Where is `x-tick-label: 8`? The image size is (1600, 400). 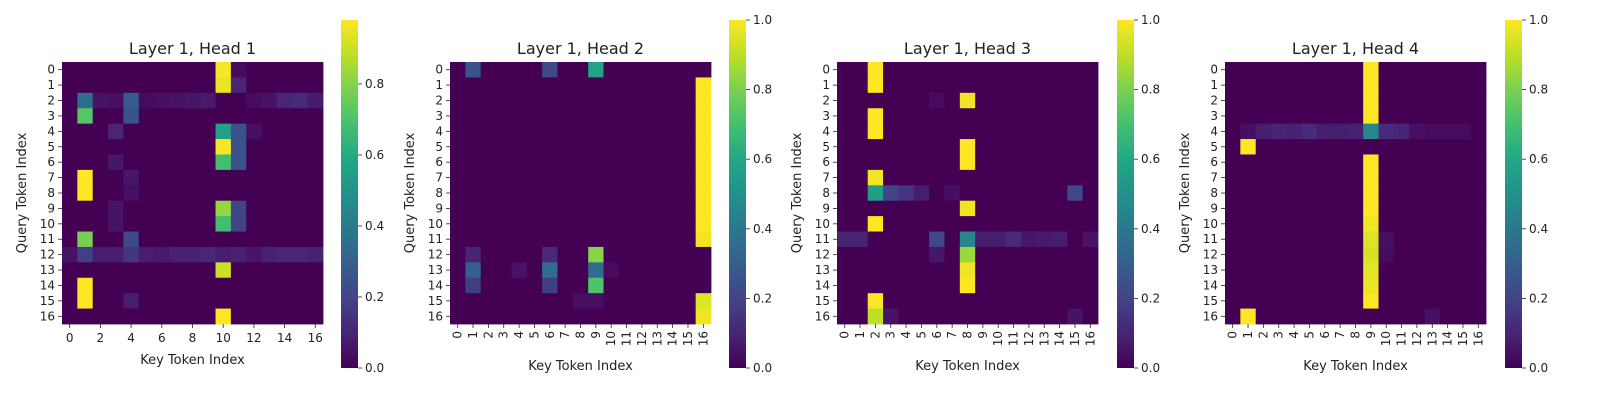 x-tick-label: 8 is located at coordinates (968, 335).